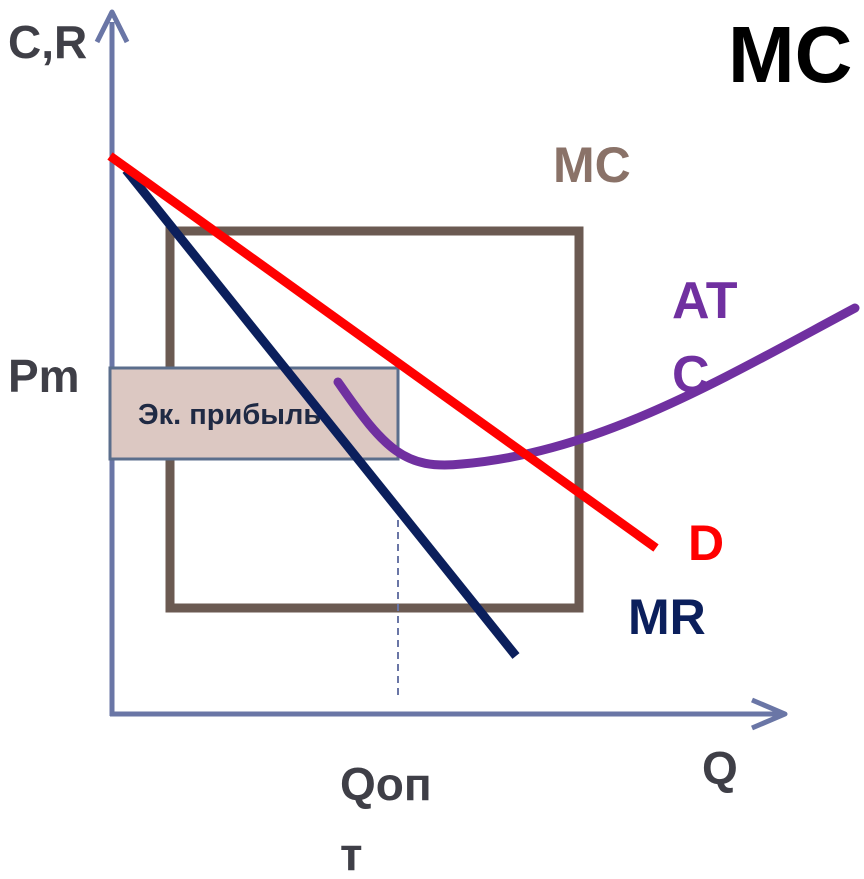 This screenshot has height=879, width=864. Describe the element at coordinates (720, 768) in the screenshot. I see `x-axis-label: Q` at that location.